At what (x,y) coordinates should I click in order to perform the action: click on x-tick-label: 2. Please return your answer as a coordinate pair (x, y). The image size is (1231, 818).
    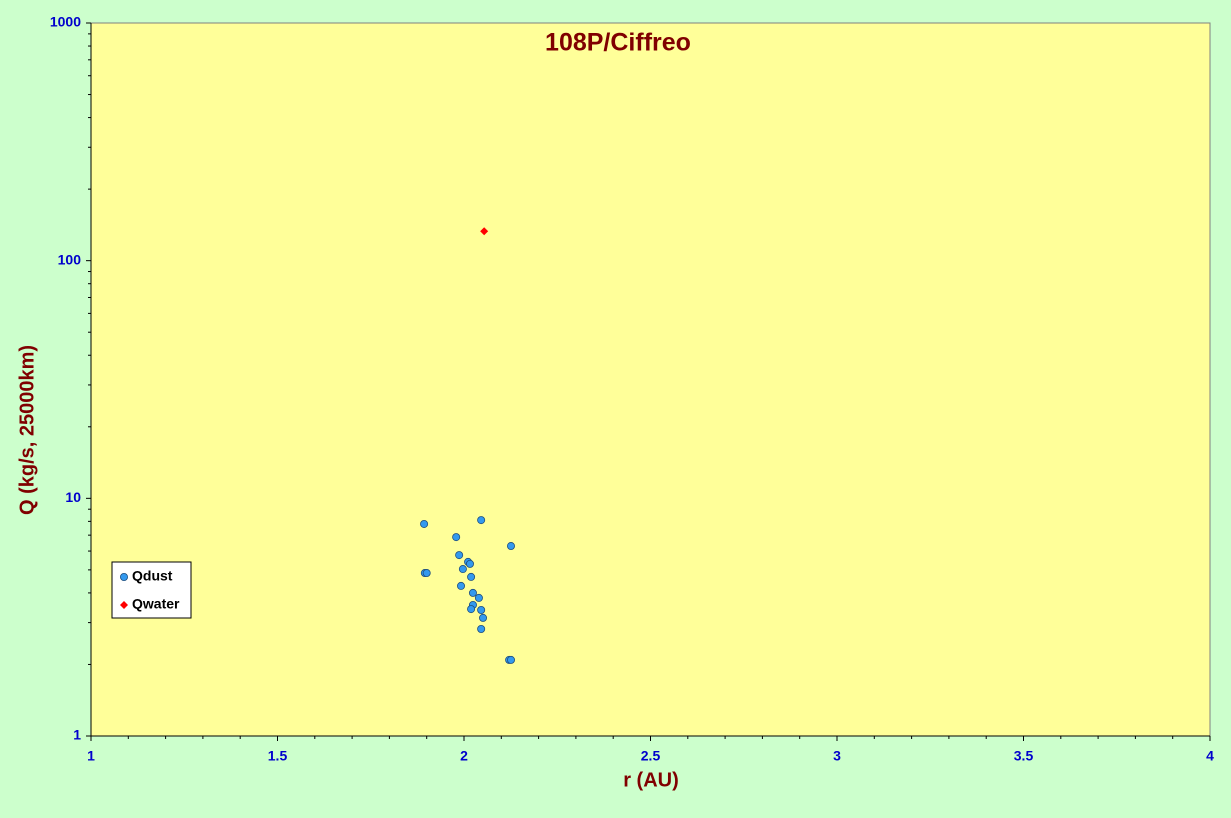
    Looking at the image, I should click on (464, 756).